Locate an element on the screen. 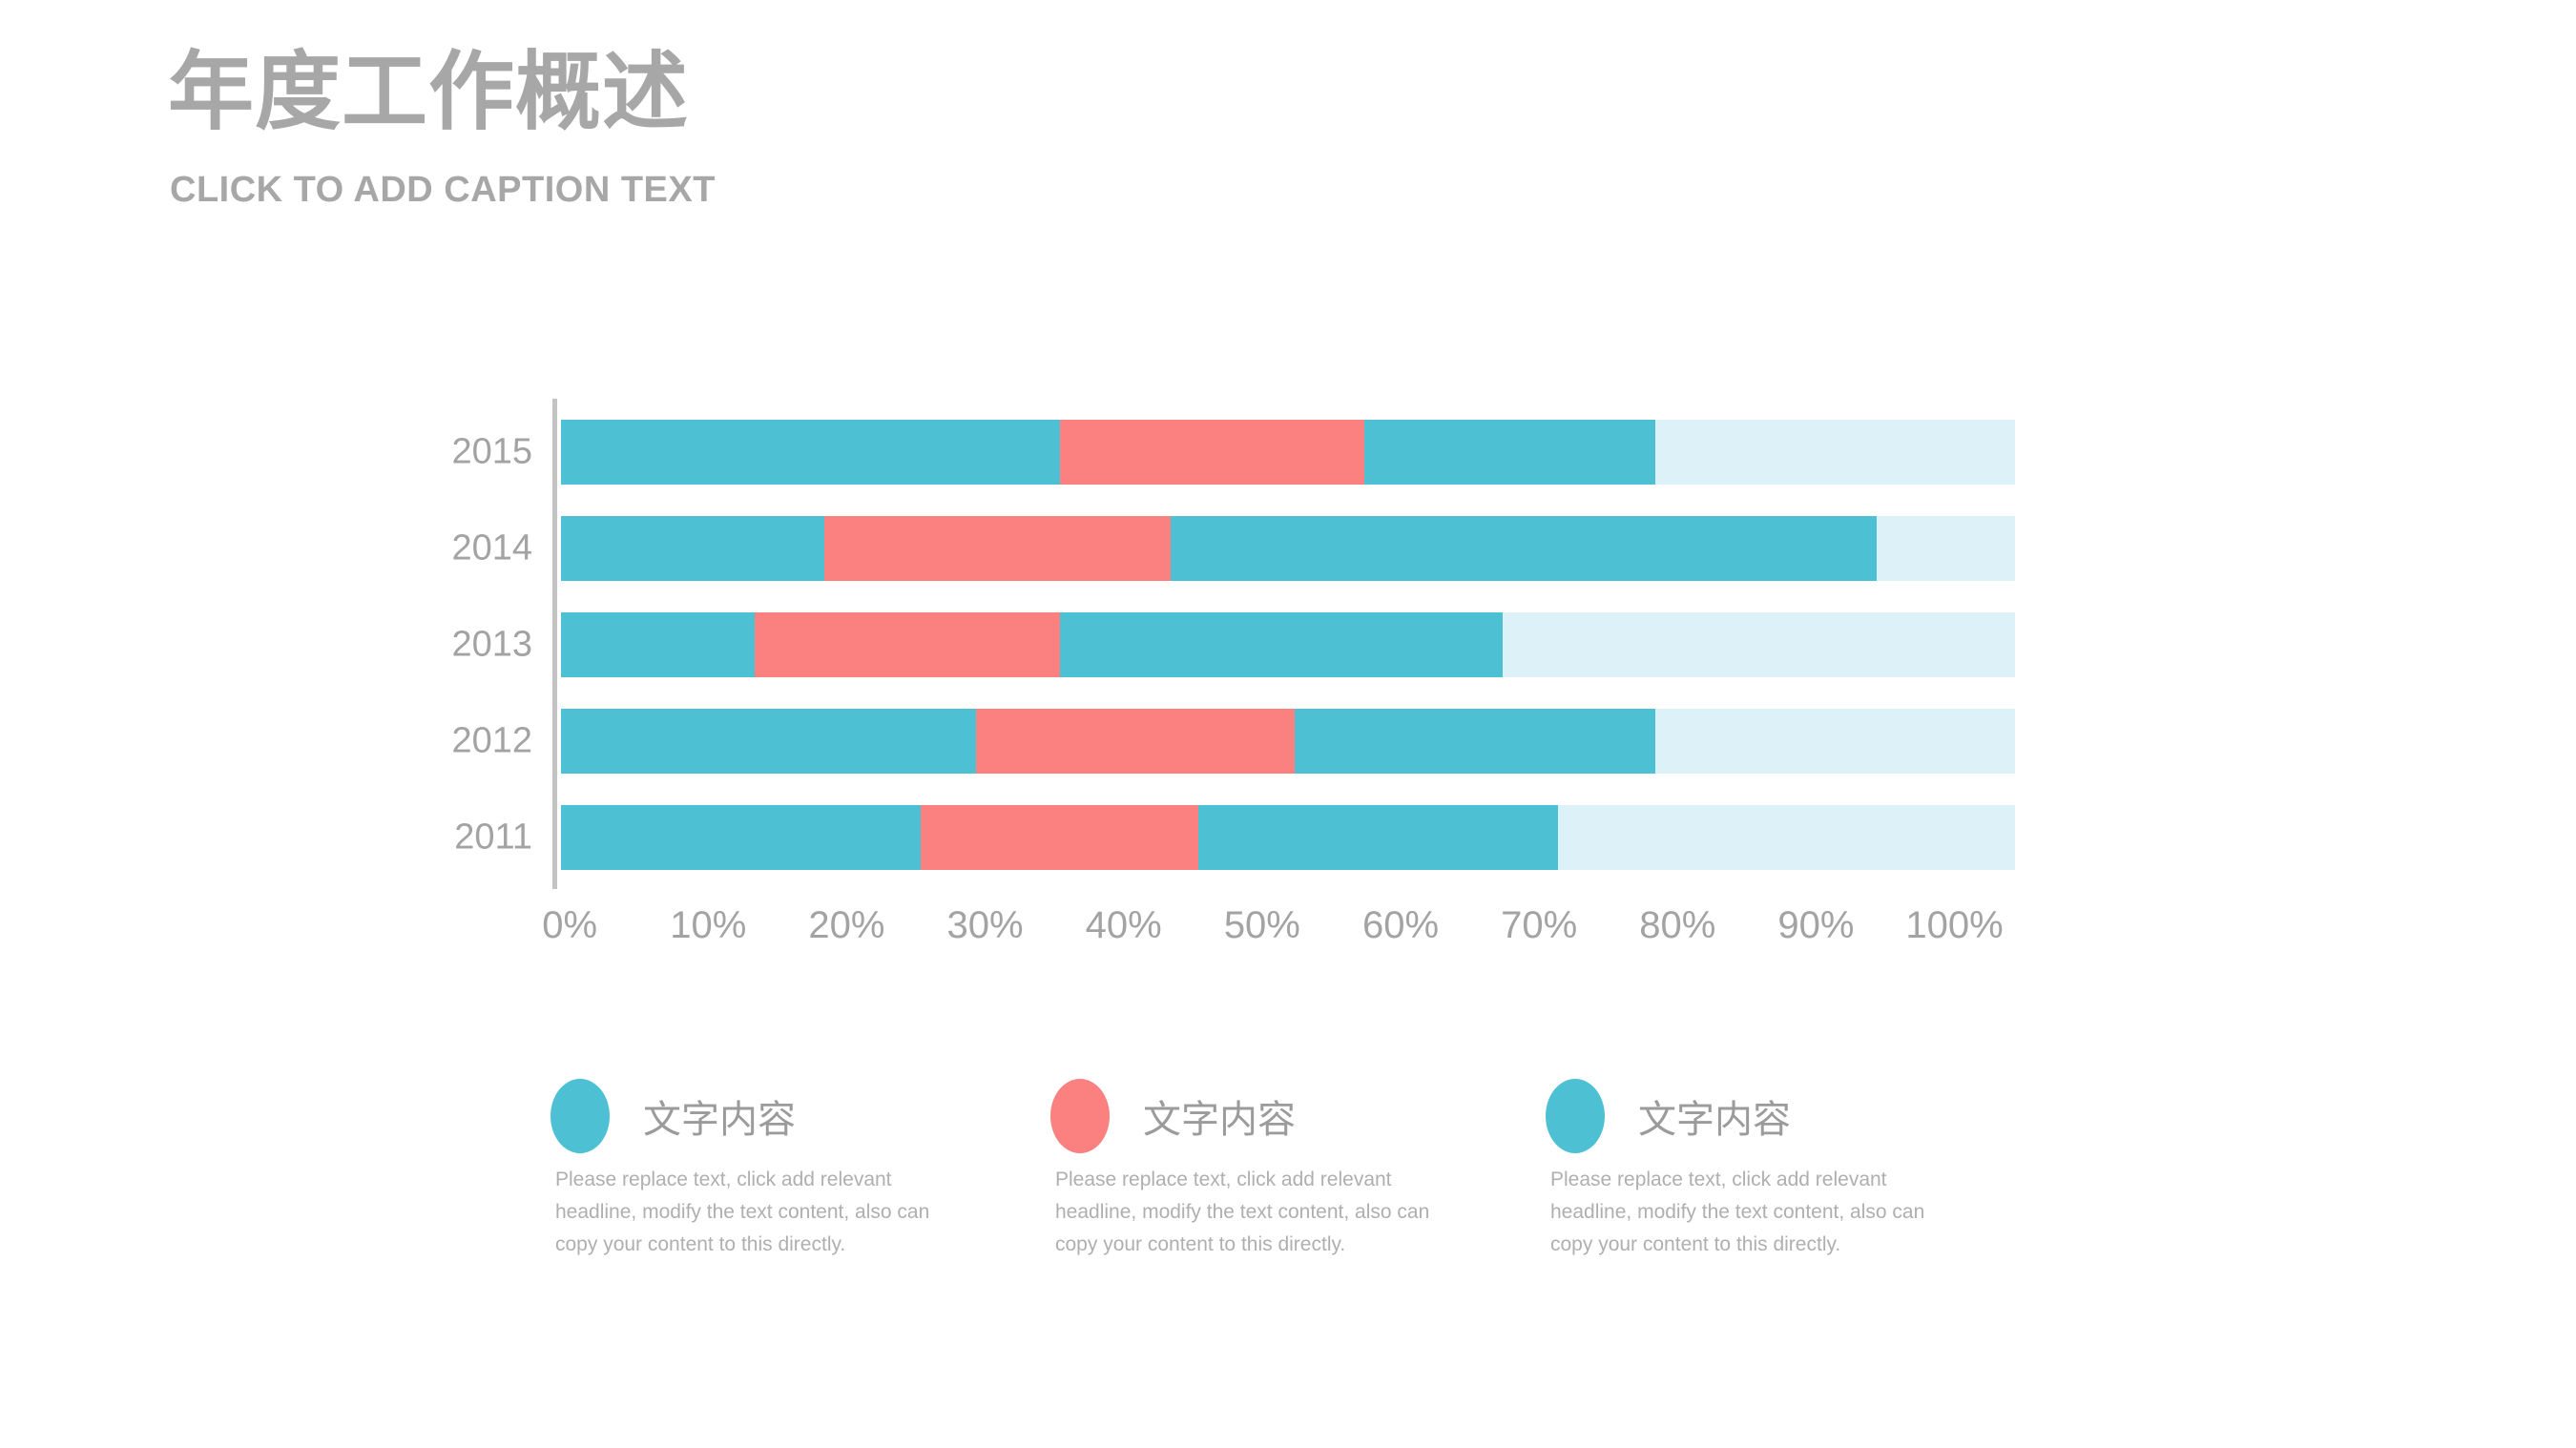 Image resolution: width=2576 pixels, height=1448 pixels. x-tick-label-100: 100% is located at coordinates (1954, 925).